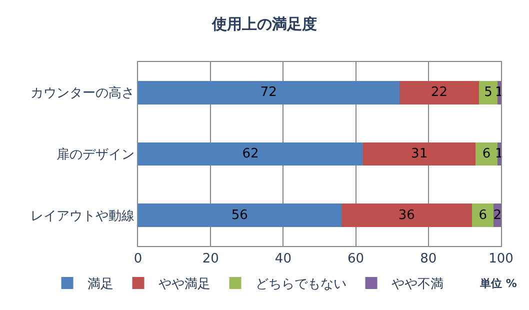  Describe the element at coordinates (210, 259) in the screenshot. I see `x-tick-label: 20` at that location.